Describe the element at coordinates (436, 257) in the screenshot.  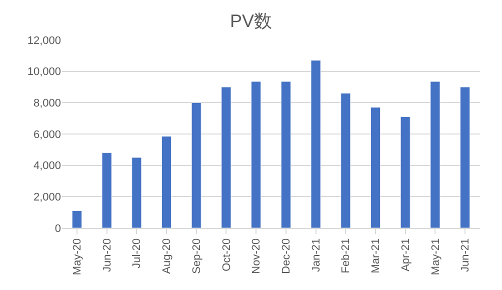
I see `x-tick-label: May-21` at that location.